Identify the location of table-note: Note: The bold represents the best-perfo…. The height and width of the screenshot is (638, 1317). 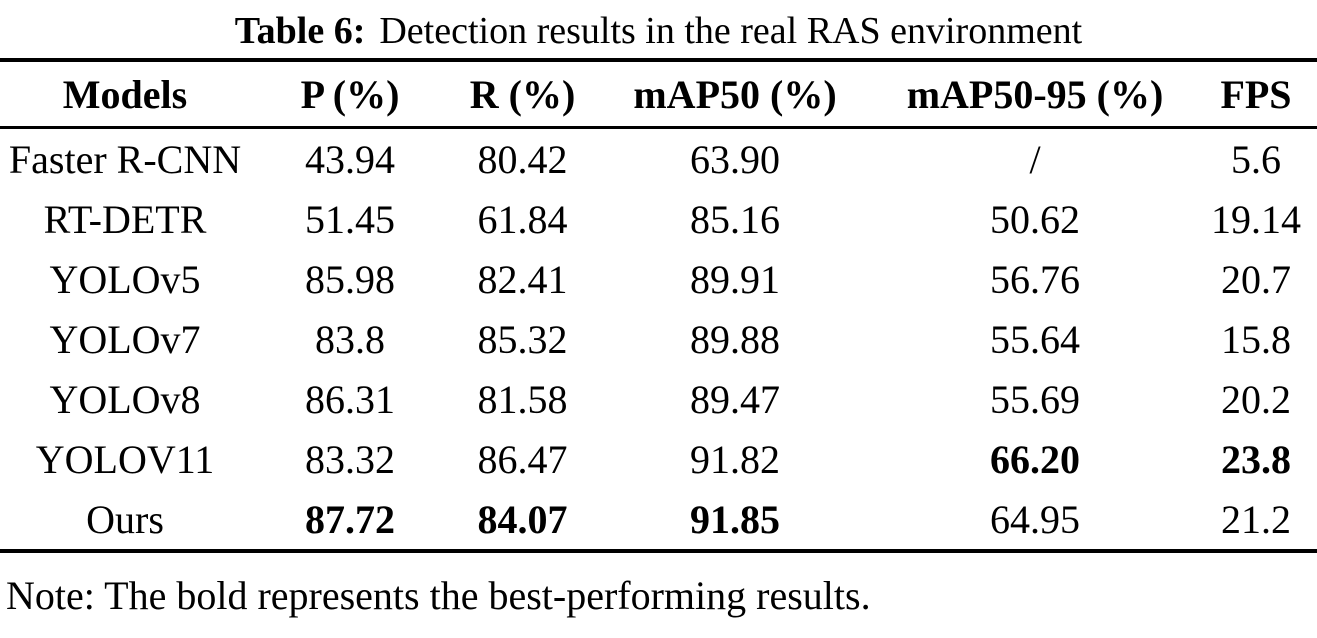
(438, 595).